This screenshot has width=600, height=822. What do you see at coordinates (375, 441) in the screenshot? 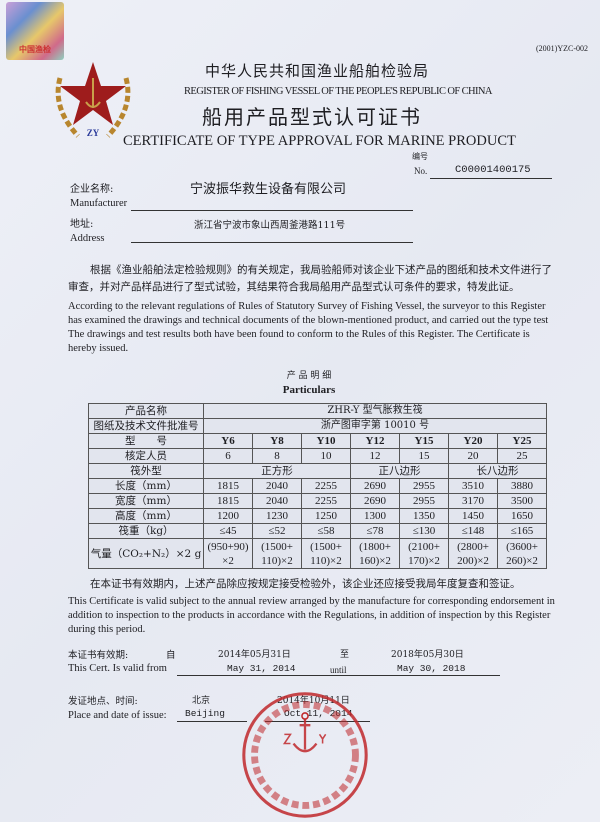
I see `table-cell: Y12` at bounding box center [375, 441].